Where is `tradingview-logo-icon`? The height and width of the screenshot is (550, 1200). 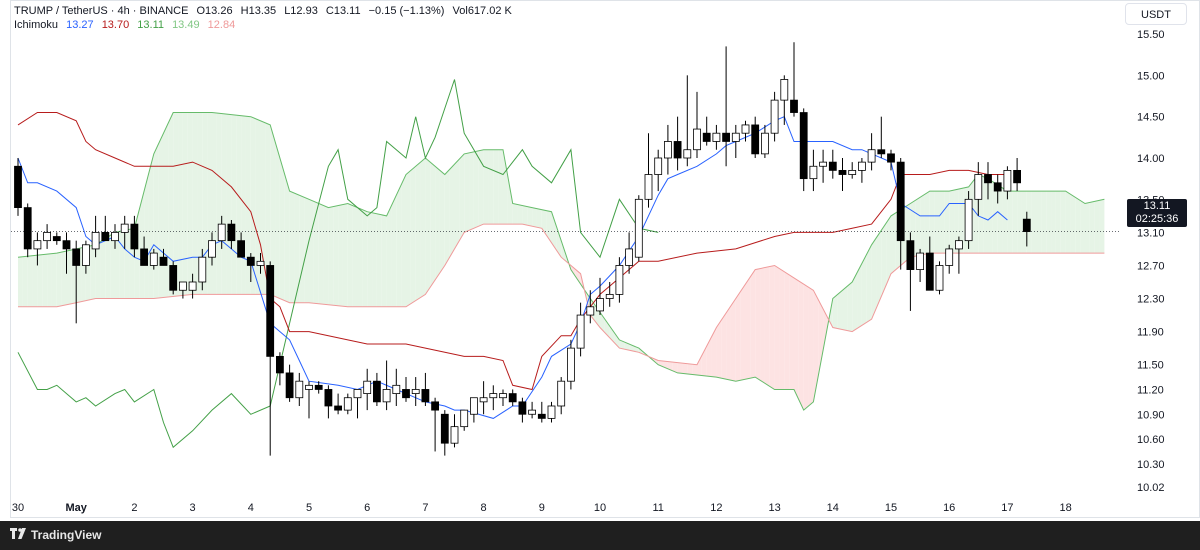 tradingview-logo-icon is located at coordinates (18, 533).